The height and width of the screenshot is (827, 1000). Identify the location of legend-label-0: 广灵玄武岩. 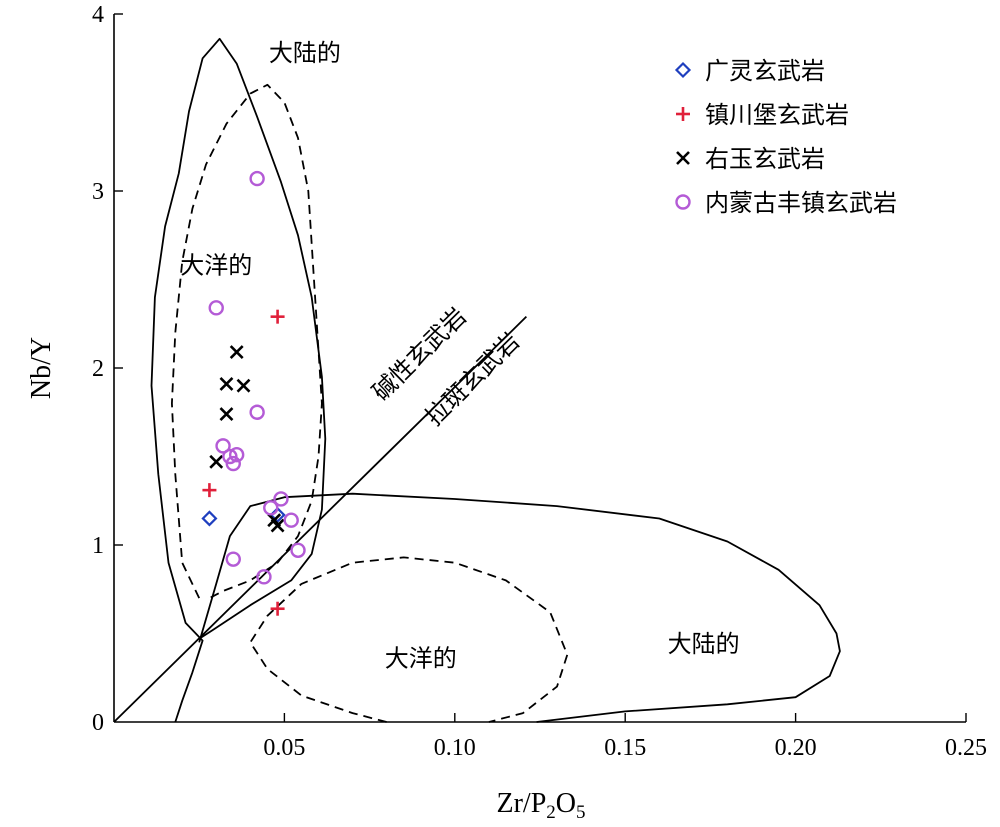
(765, 71).